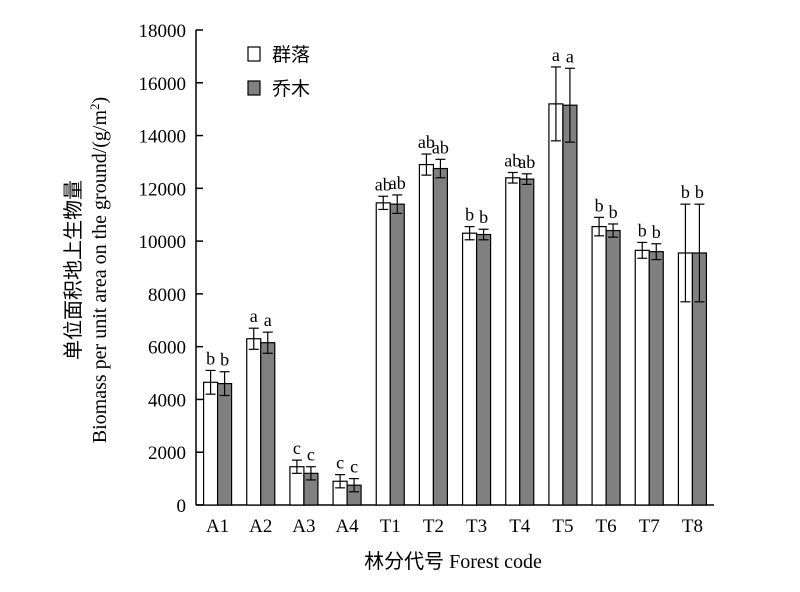 The image size is (800, 592). I want to click on y-tick-label: 12000, so click(163, 189).